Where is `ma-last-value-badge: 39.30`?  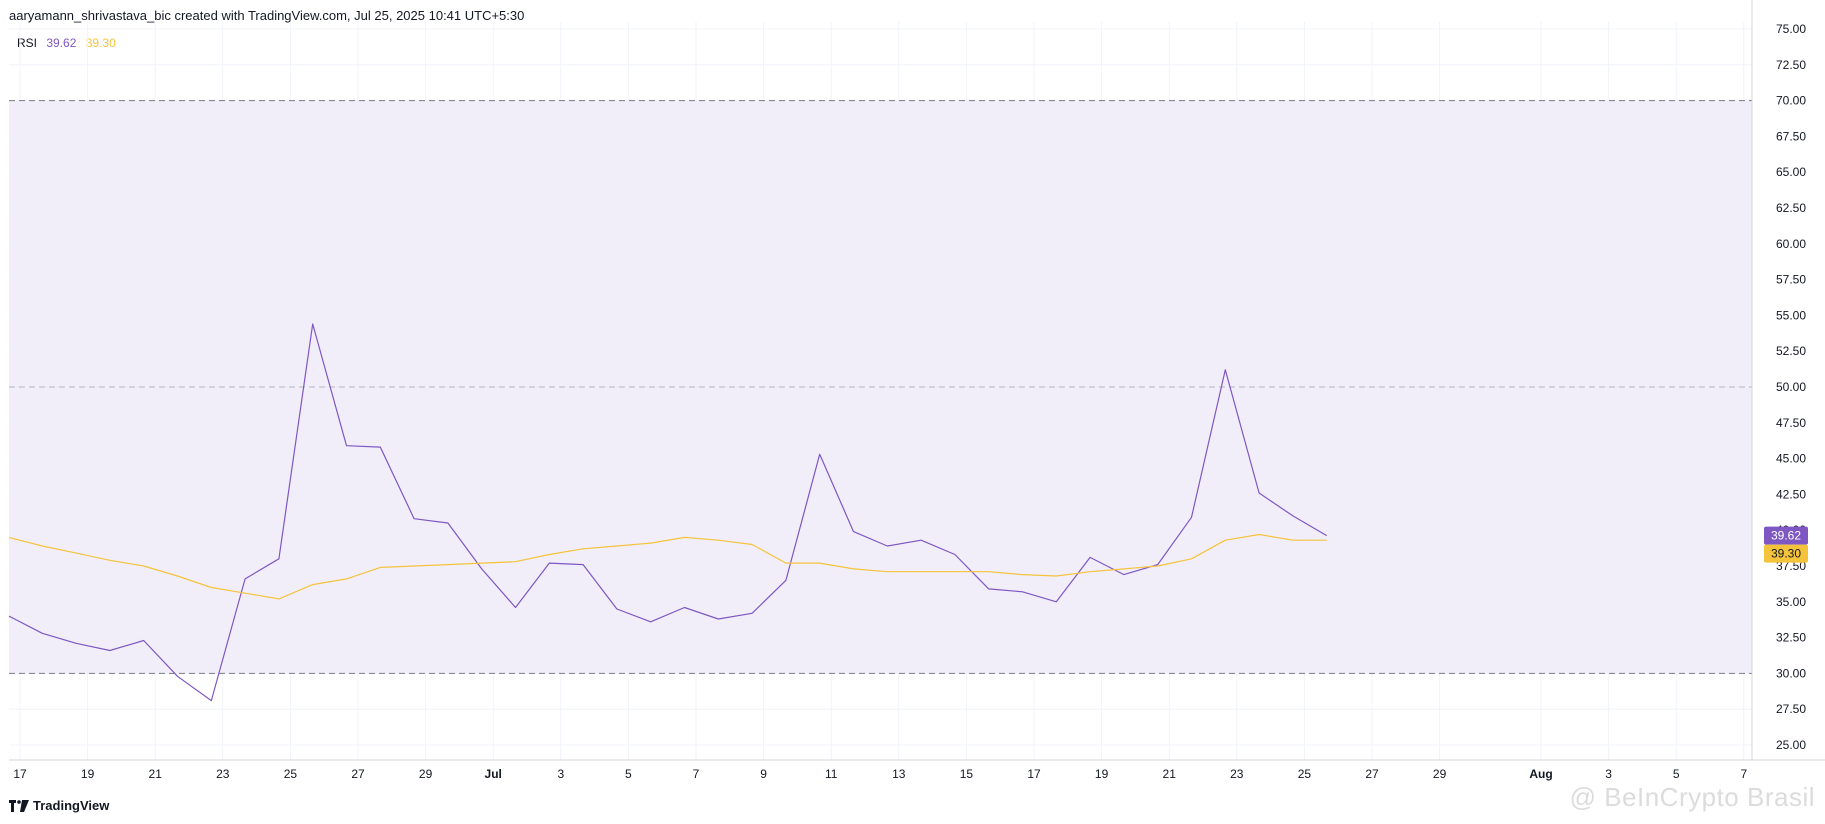 ma-last-value-badge: 39.30 is located at coordinates (1786, 553).